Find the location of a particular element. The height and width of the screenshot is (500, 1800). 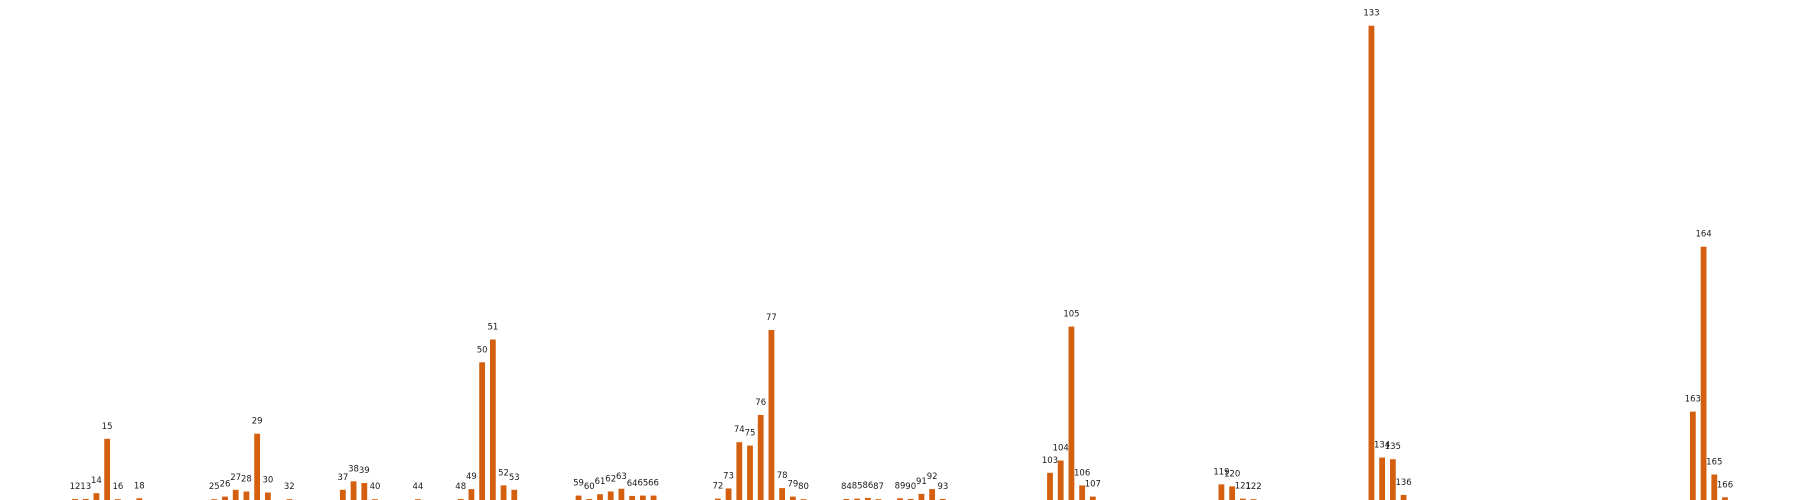

data-label-38: 38 is located at coordinates (353, 469).